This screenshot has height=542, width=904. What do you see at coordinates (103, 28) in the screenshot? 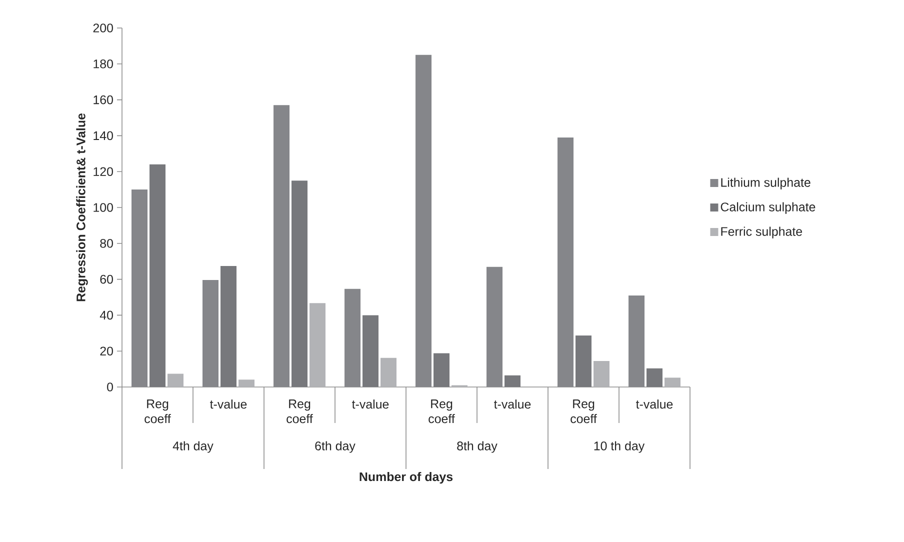
I see `y-tick-label: 200` at bounding box center [103, 28].